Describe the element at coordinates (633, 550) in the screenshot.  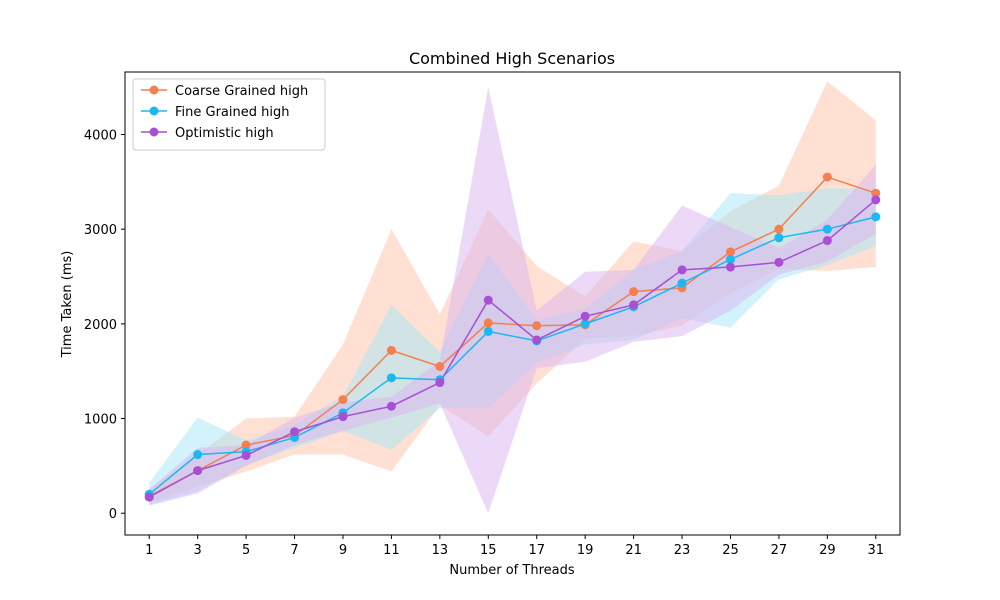
I see `x-tick-label-10: 21` at that location.